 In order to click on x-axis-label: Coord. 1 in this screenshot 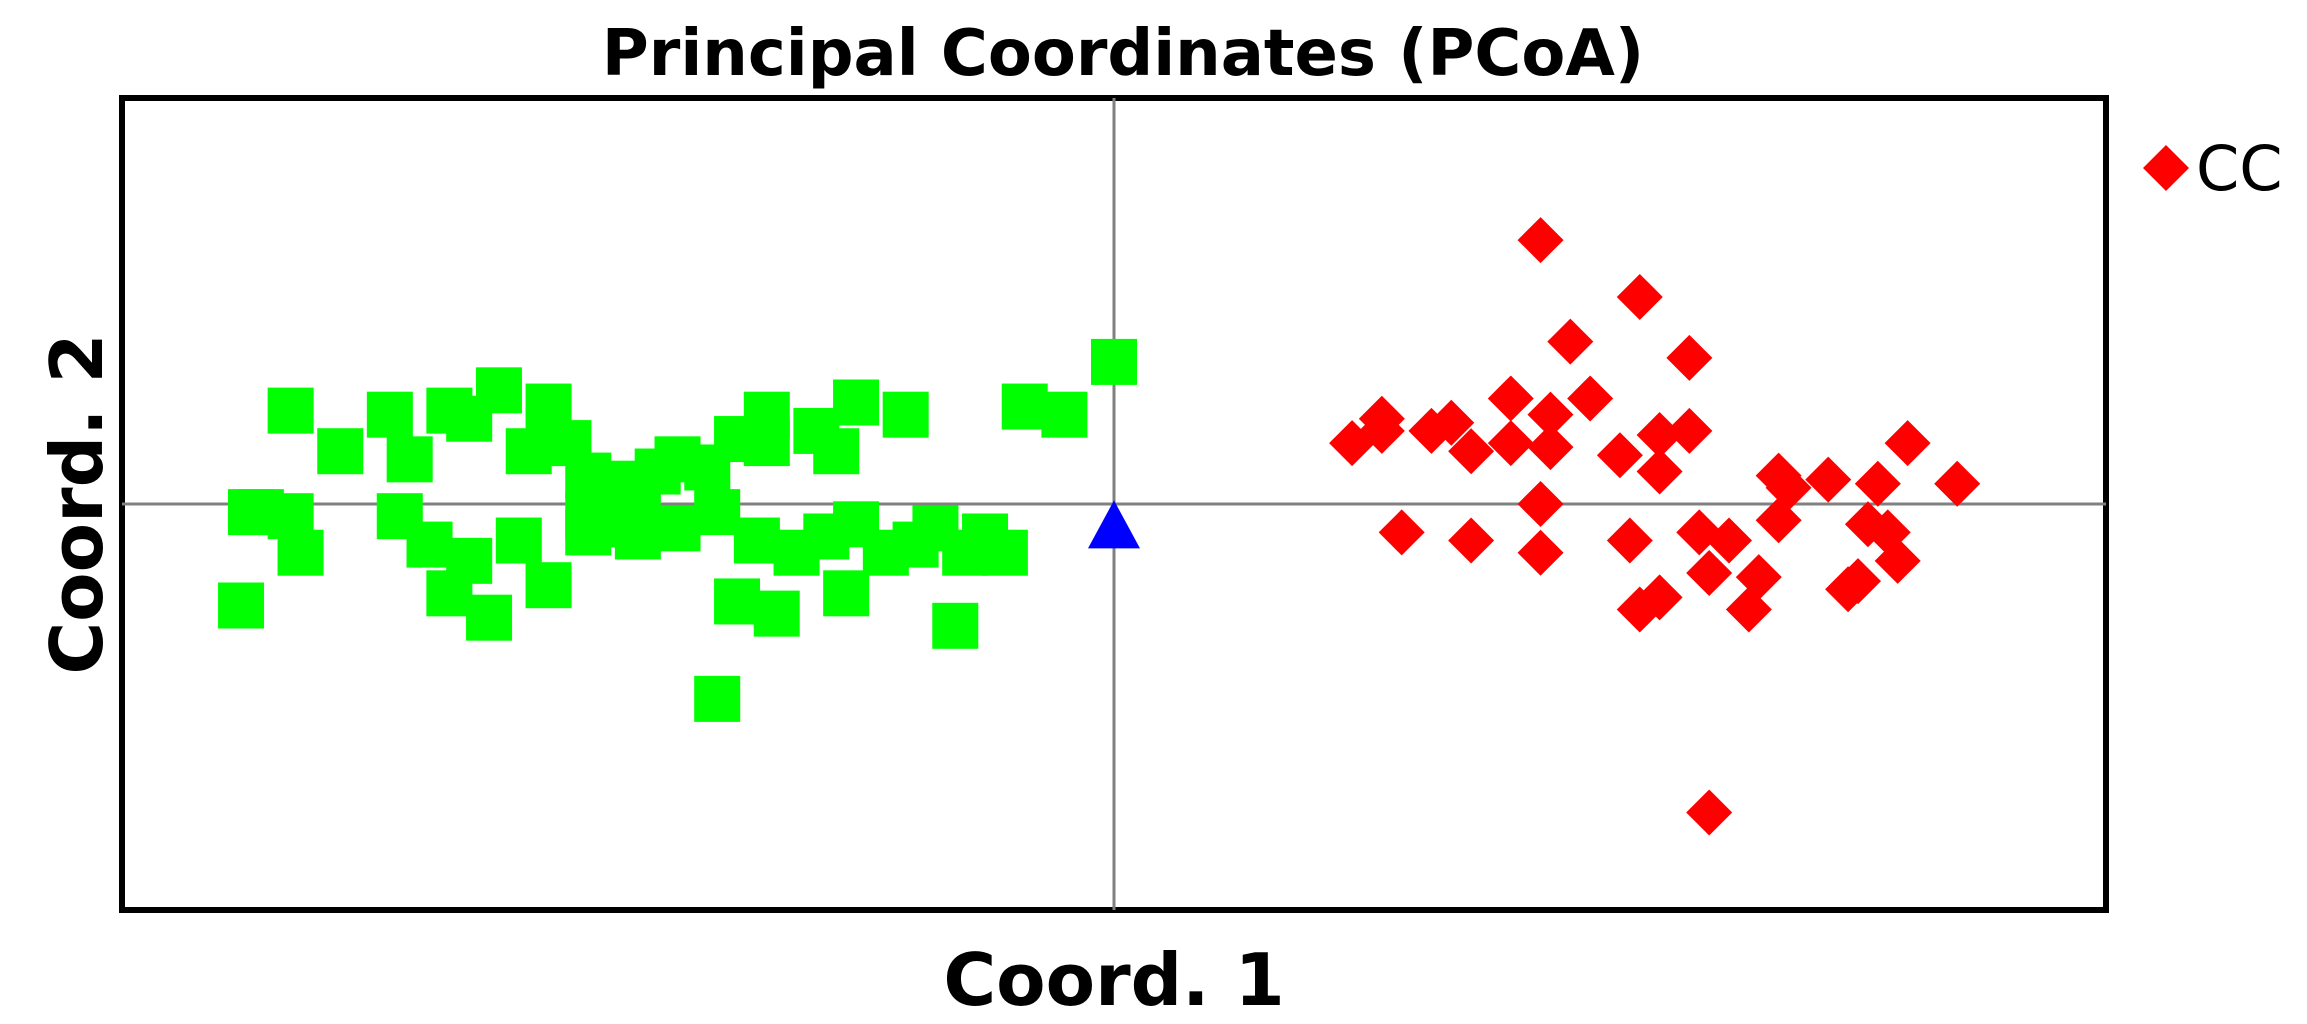, I will do `click(1113, 980)`.